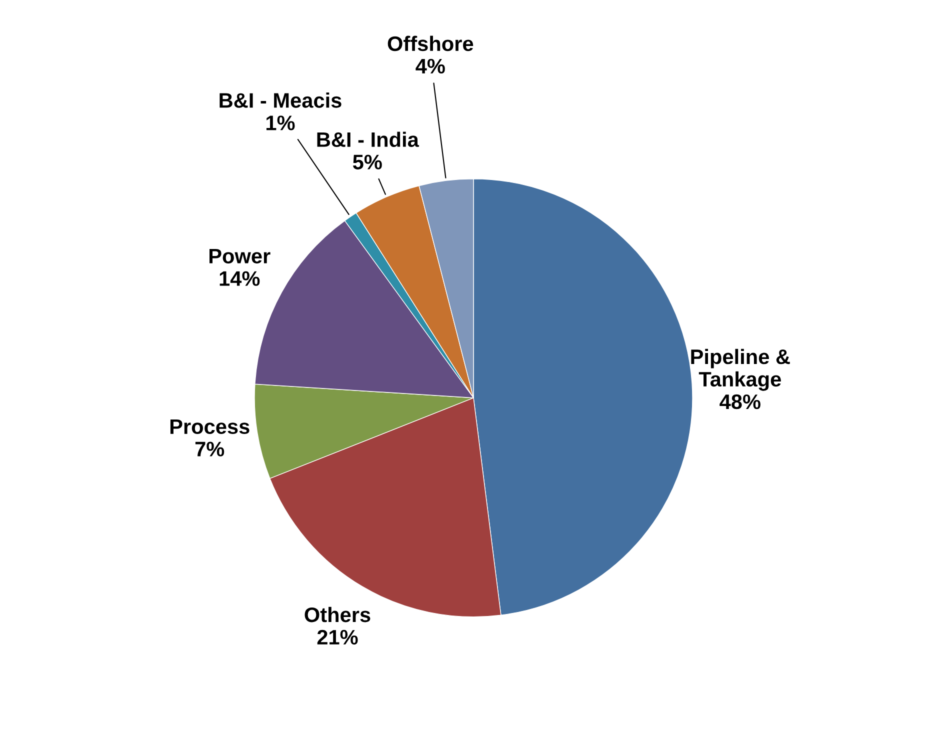  I want to click on slice-label: Process, so click(210, 426).